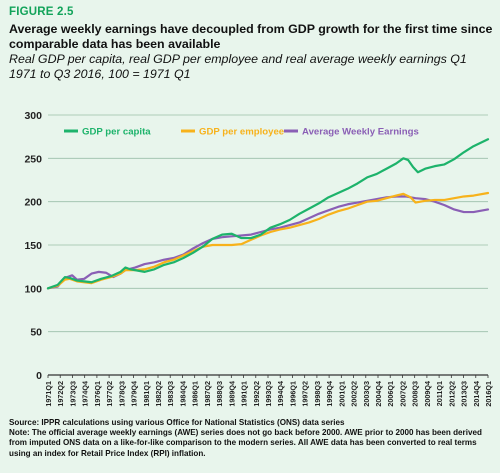 Image resolution: width=500 pixels, height=473 pixels. I want to click on x-tick-label: 1978Q3, so click(121, 394).